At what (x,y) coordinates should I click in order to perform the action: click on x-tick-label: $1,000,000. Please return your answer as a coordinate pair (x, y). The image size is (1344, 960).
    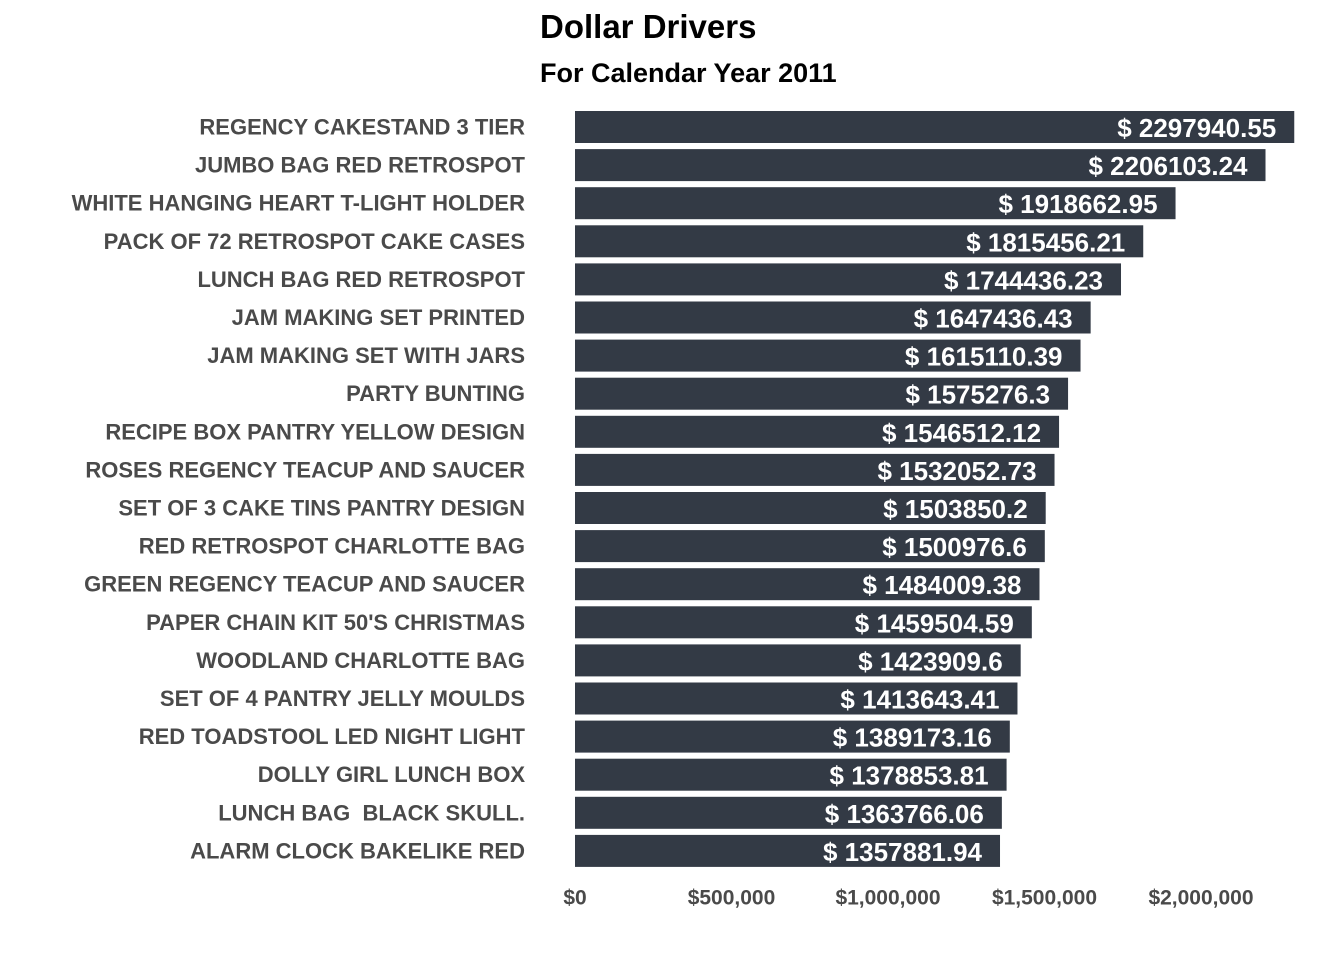
    Looking at the image, I should click on (887, 898).